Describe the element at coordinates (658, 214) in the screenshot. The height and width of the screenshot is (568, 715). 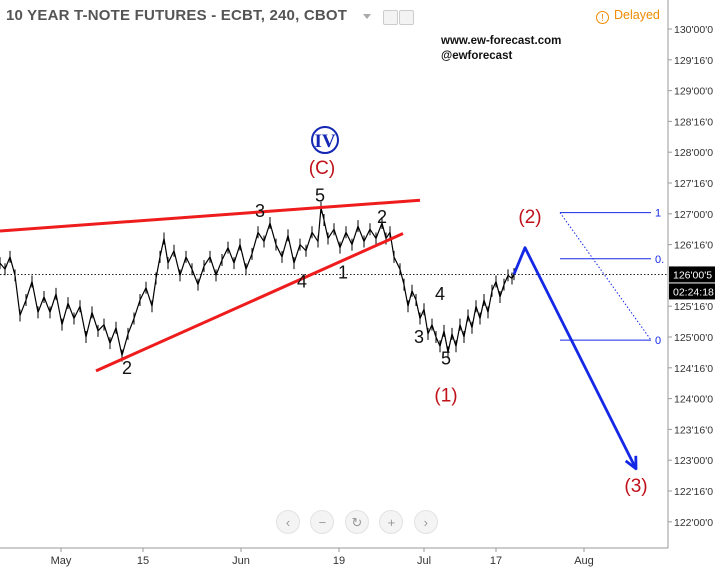
I see `fib-level-label: 1` at that location.